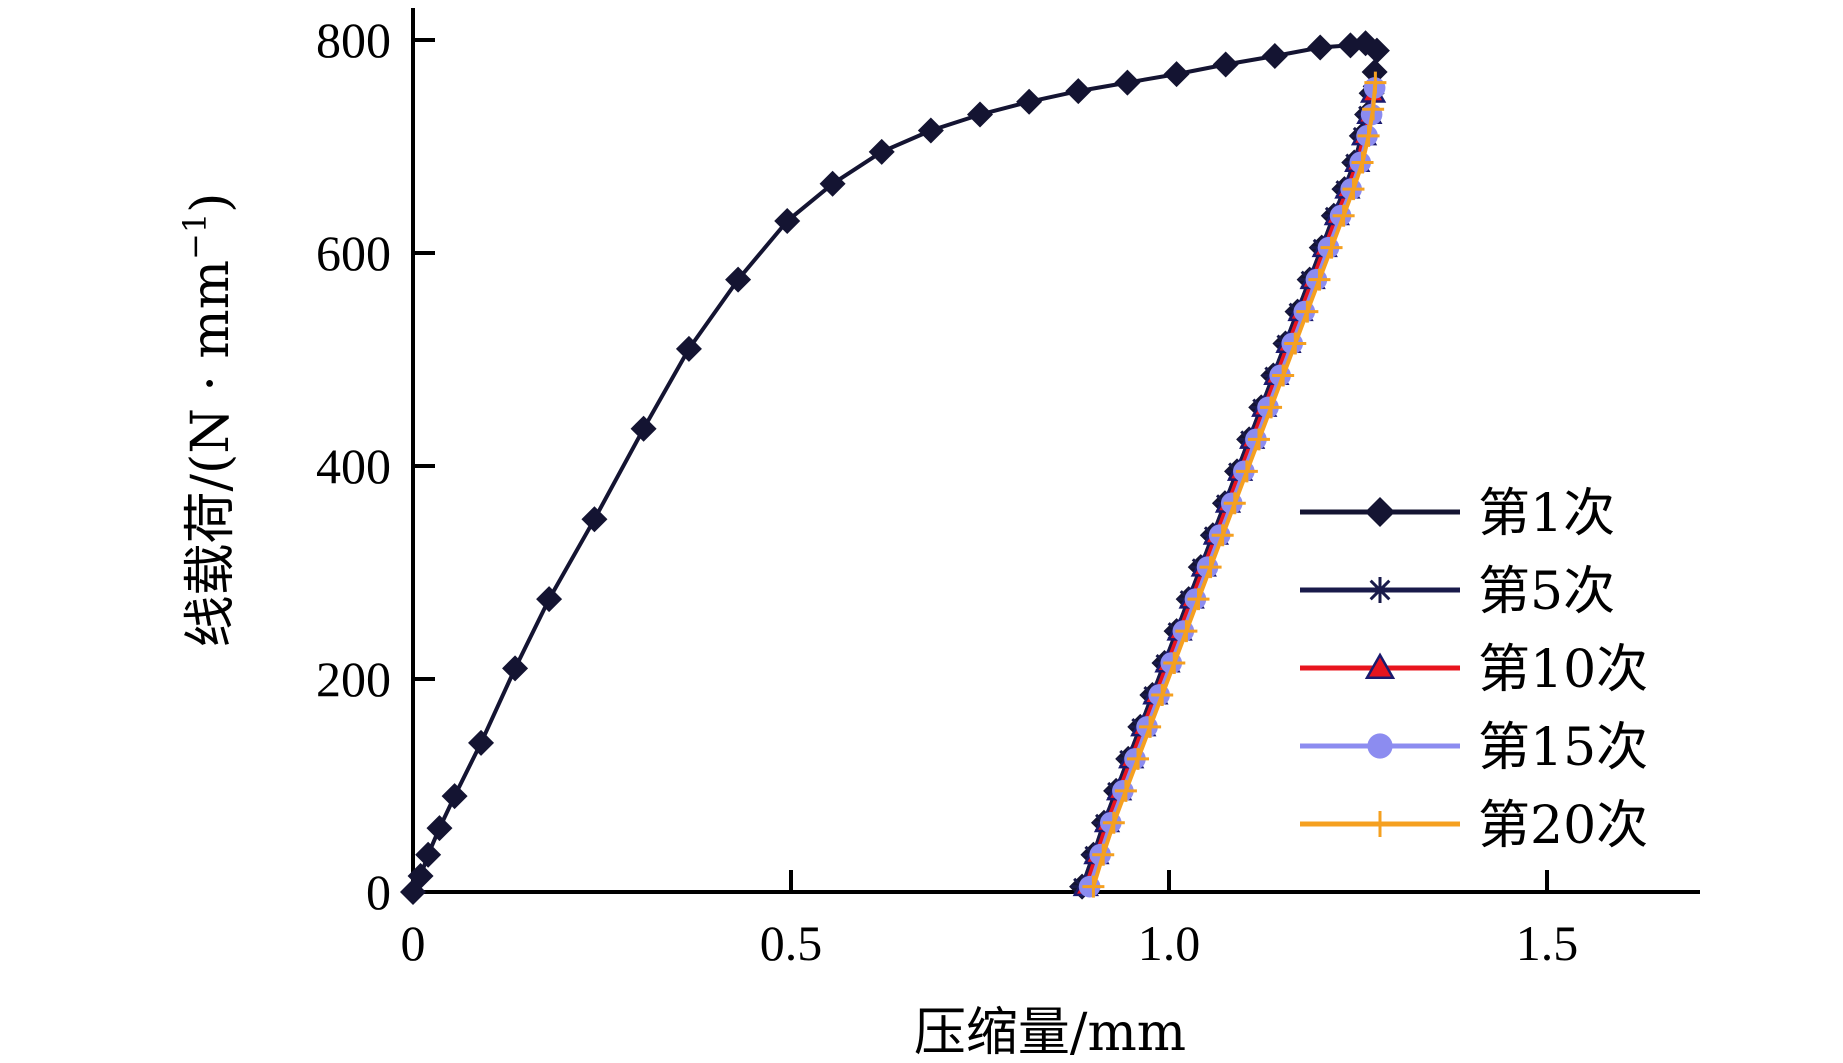  Describe the element at coordinates (211, 454) in the screenshot. I see `y-axis-title-main: 线载荷/(N · mm` at that location.